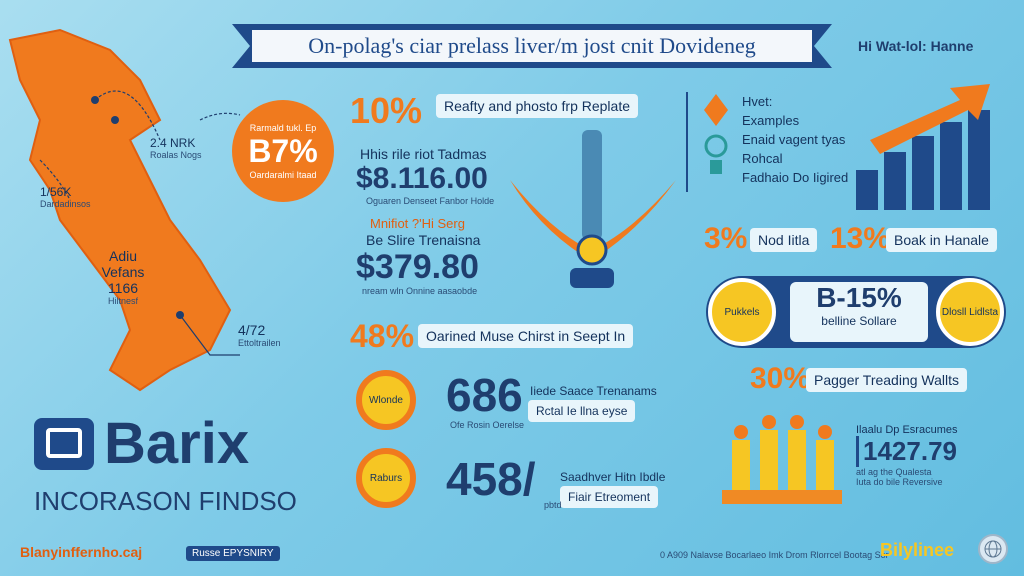 The image size is (1024, 576). I want to click on ornament-graphic, so click(593, 209).